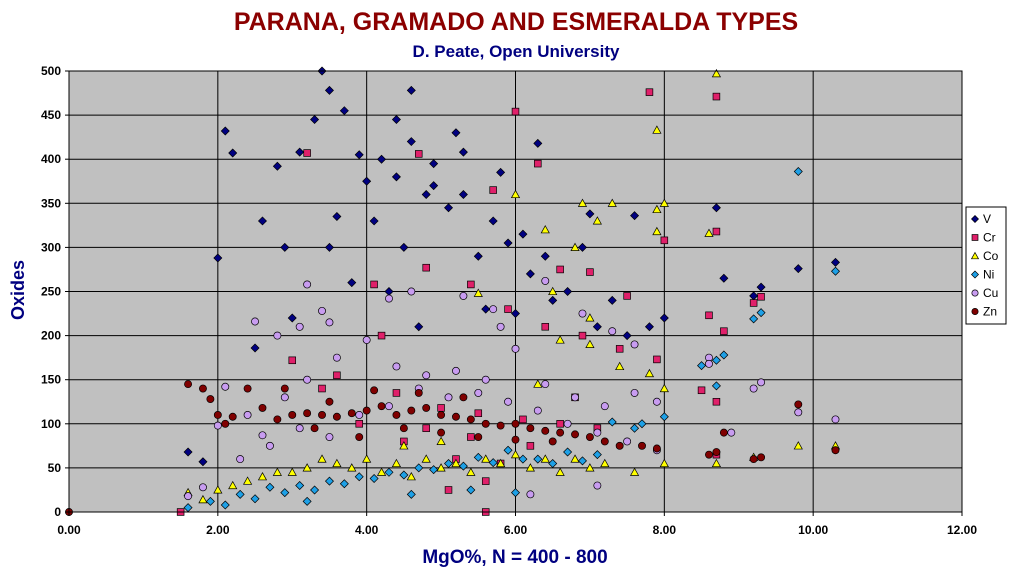  I want to click on legend: V Cr Co Ni Cu Zn, so click(986, 265).